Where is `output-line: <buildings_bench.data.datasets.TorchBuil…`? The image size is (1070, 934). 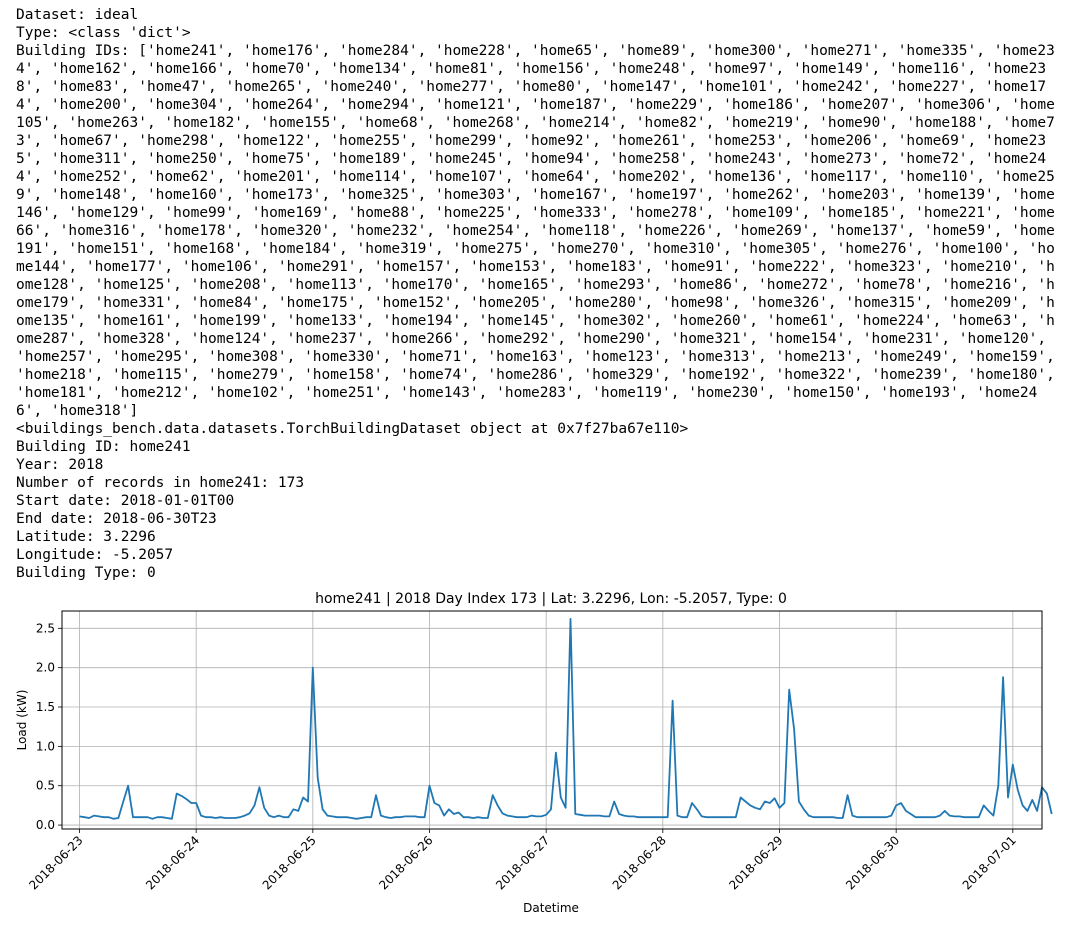
output-line: <buildings_bench.data.datasets.TorchBuil… is located at coordinates (352, 429).